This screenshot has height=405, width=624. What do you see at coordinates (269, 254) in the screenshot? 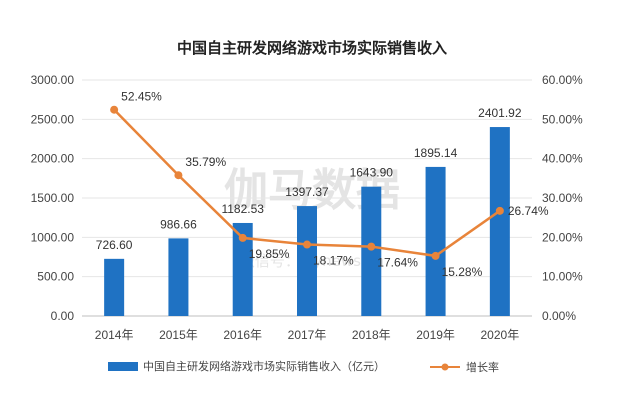
I see `line-value-label: 19.85%` at bounding box center [269, 254].